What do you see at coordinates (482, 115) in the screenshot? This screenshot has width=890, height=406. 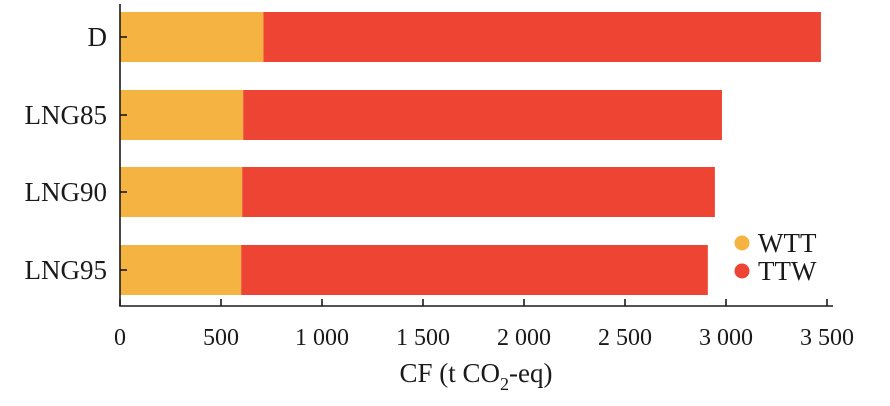 I see `bar-lng85-ttw` at bounding box center [482, 115].